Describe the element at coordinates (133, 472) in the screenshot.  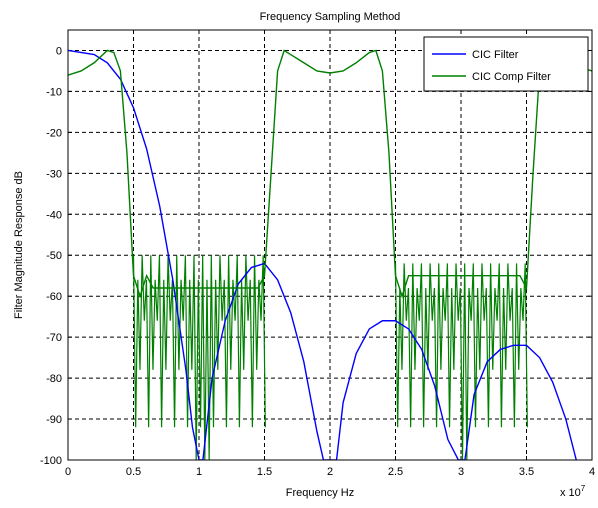
I see `x-tick-label: 0.5` at that location.